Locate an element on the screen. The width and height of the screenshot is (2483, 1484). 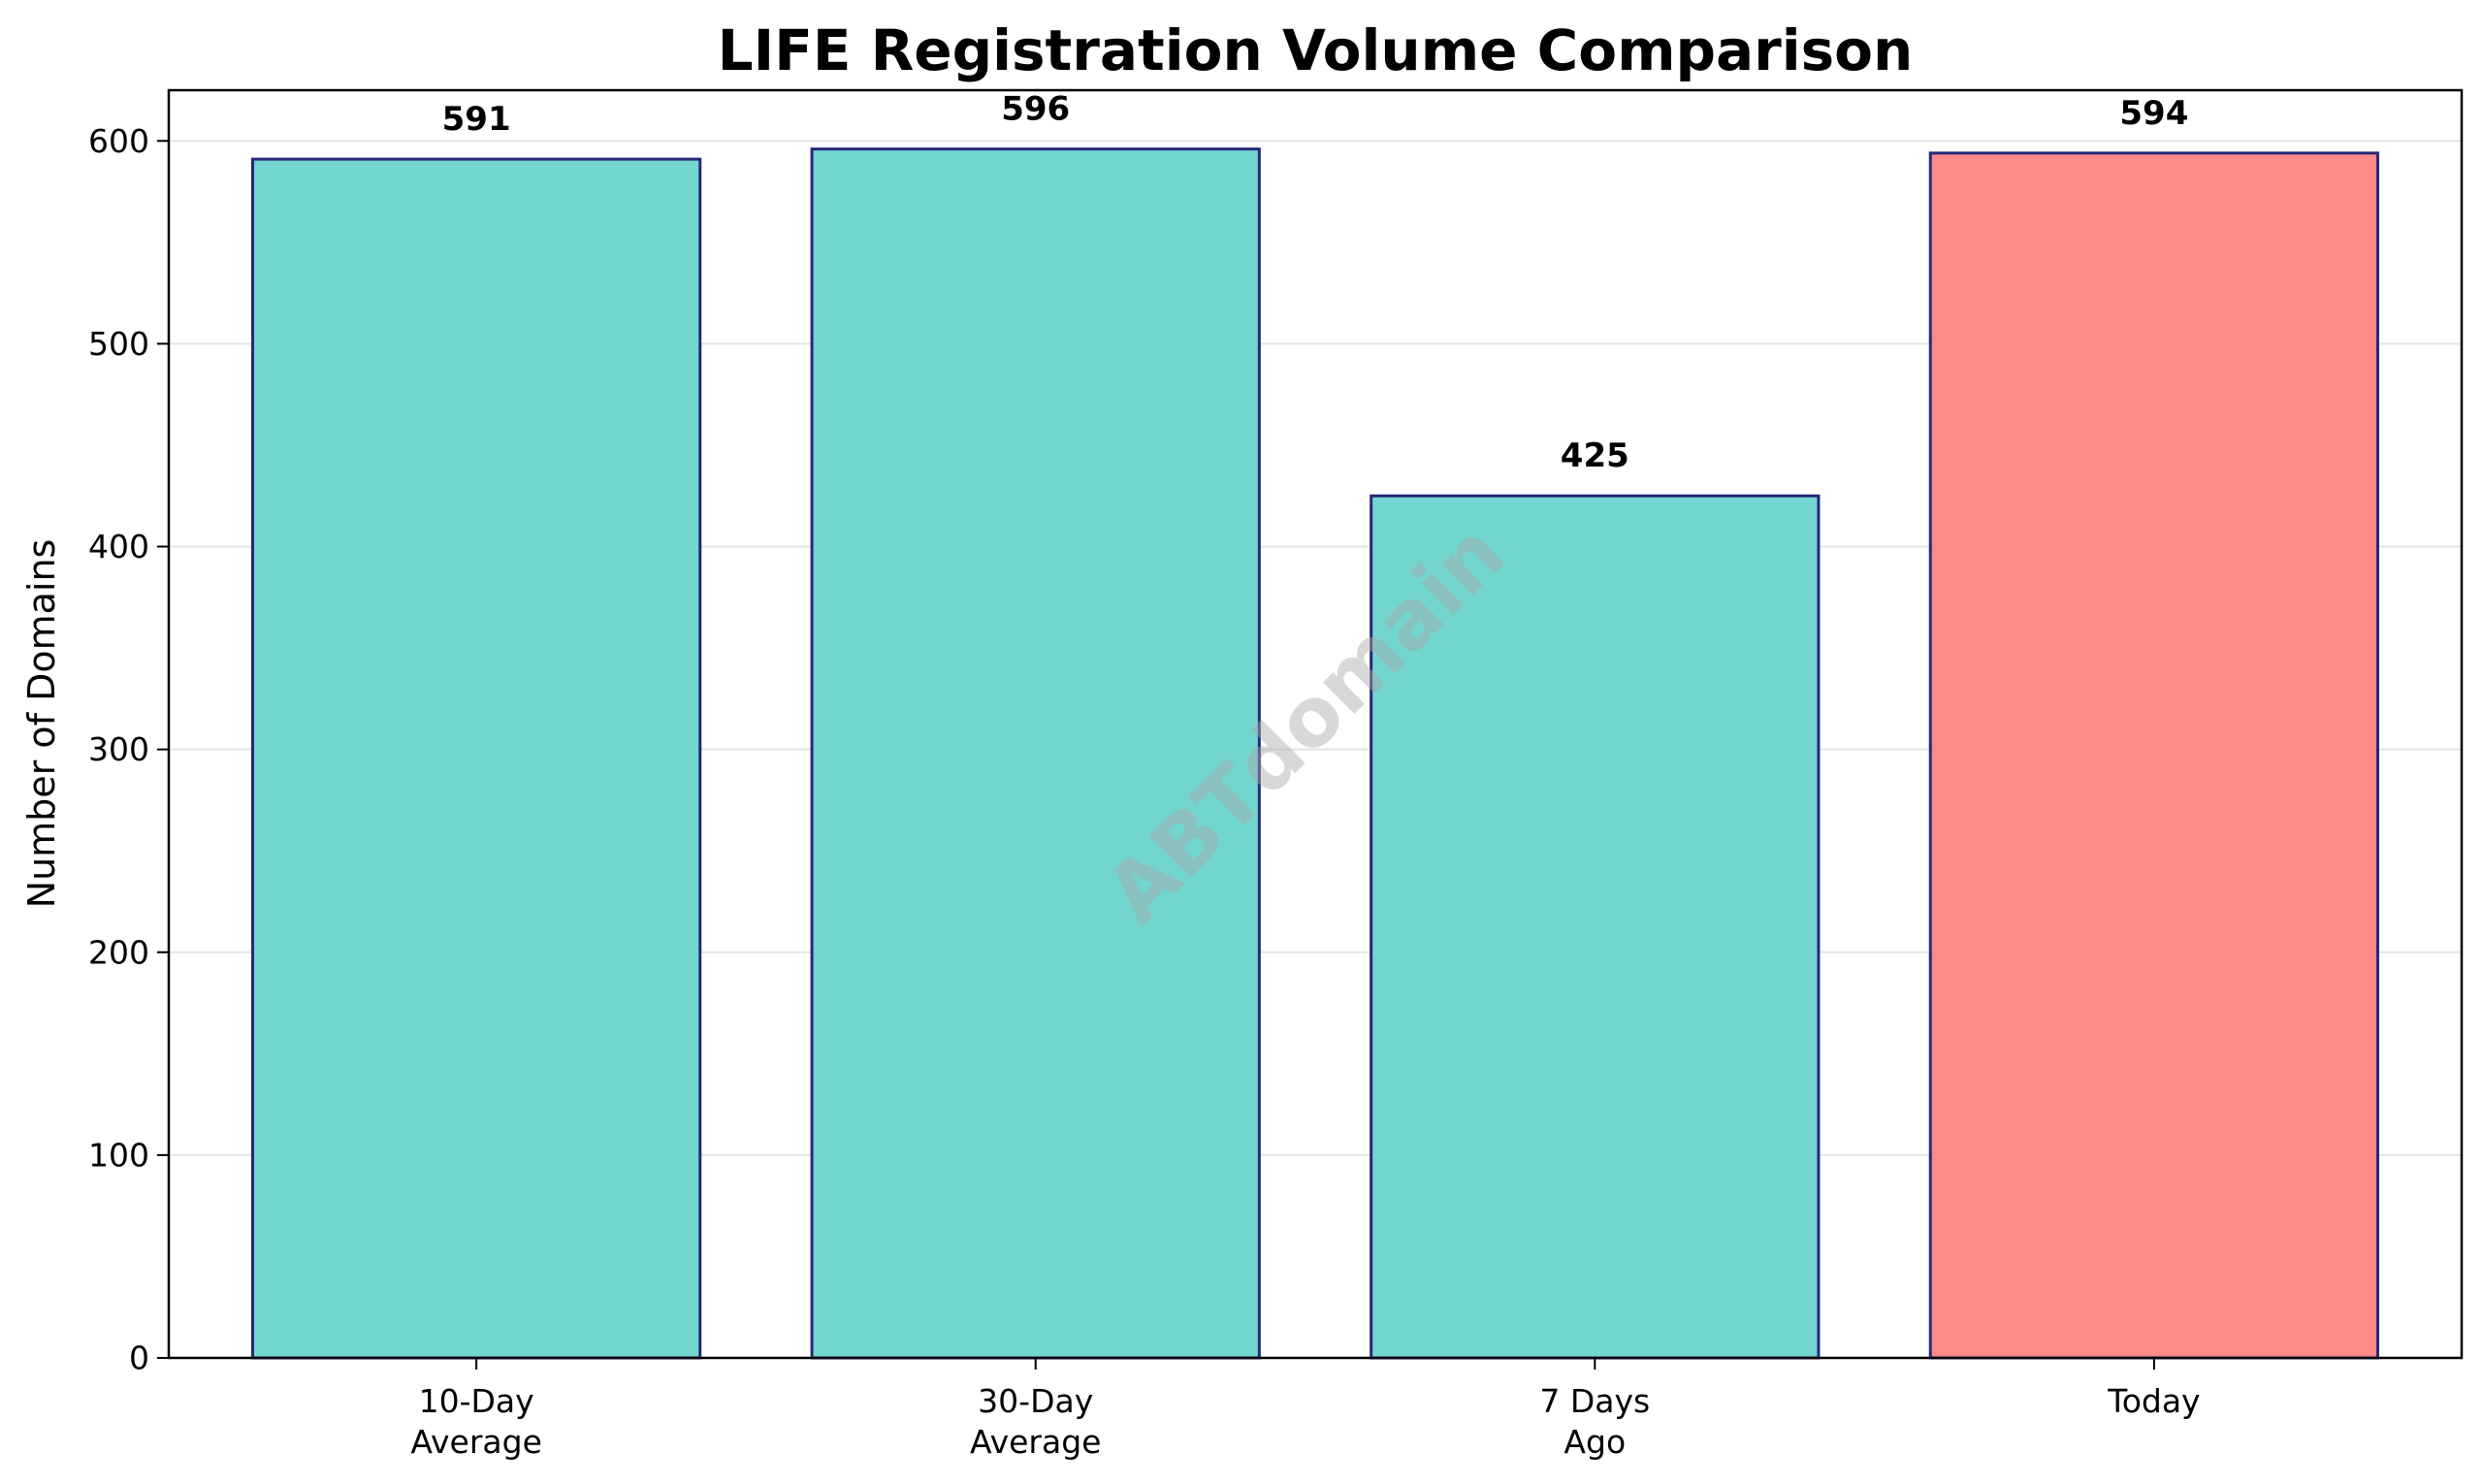
y-tick-label: 500 is located at coordinates (119, 344).